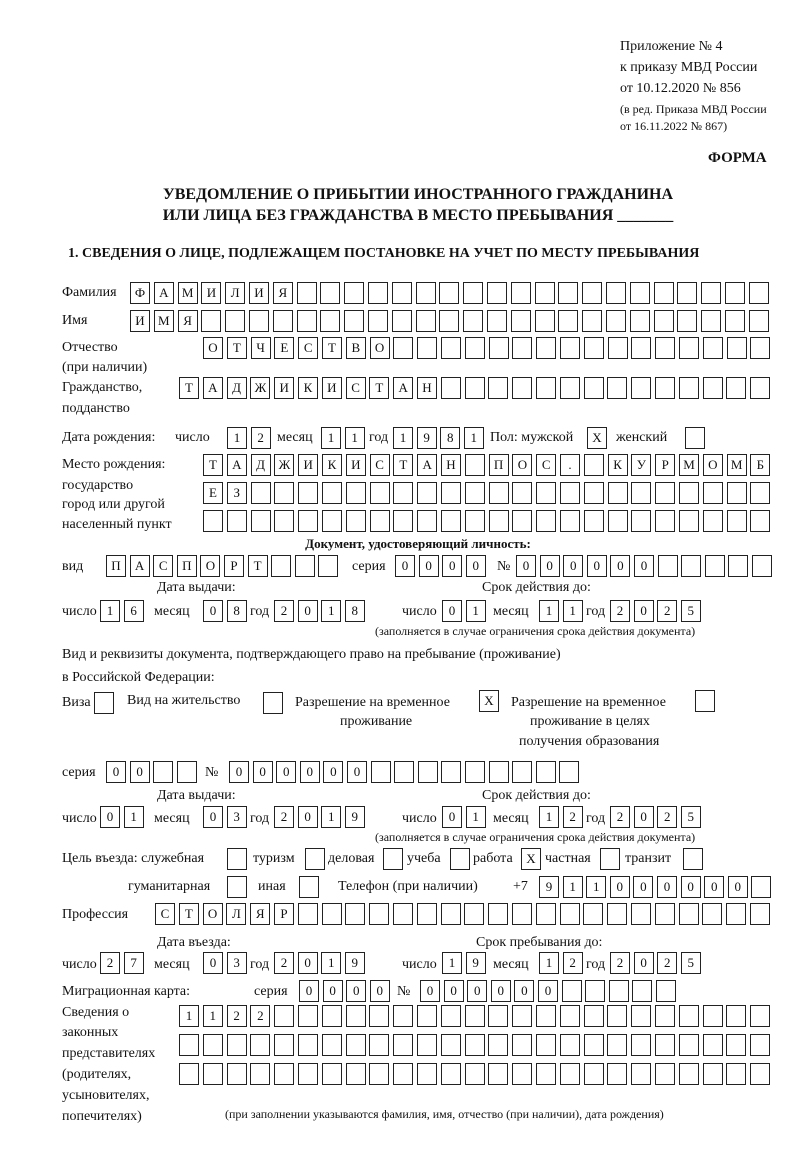 The height and width of the screenshot is (1163, 800). Describe the element at coordinates (379, 388) in the screenshot. I see `char-box: Т` at that location.